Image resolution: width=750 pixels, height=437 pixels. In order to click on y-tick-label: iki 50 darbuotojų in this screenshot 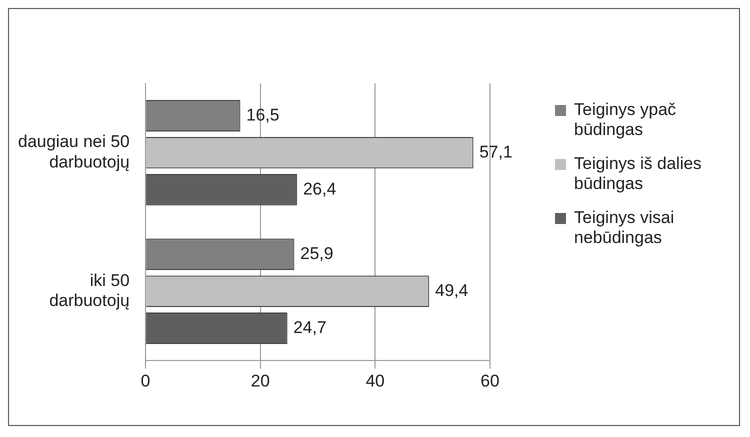, I will do `click(89, 290)`.